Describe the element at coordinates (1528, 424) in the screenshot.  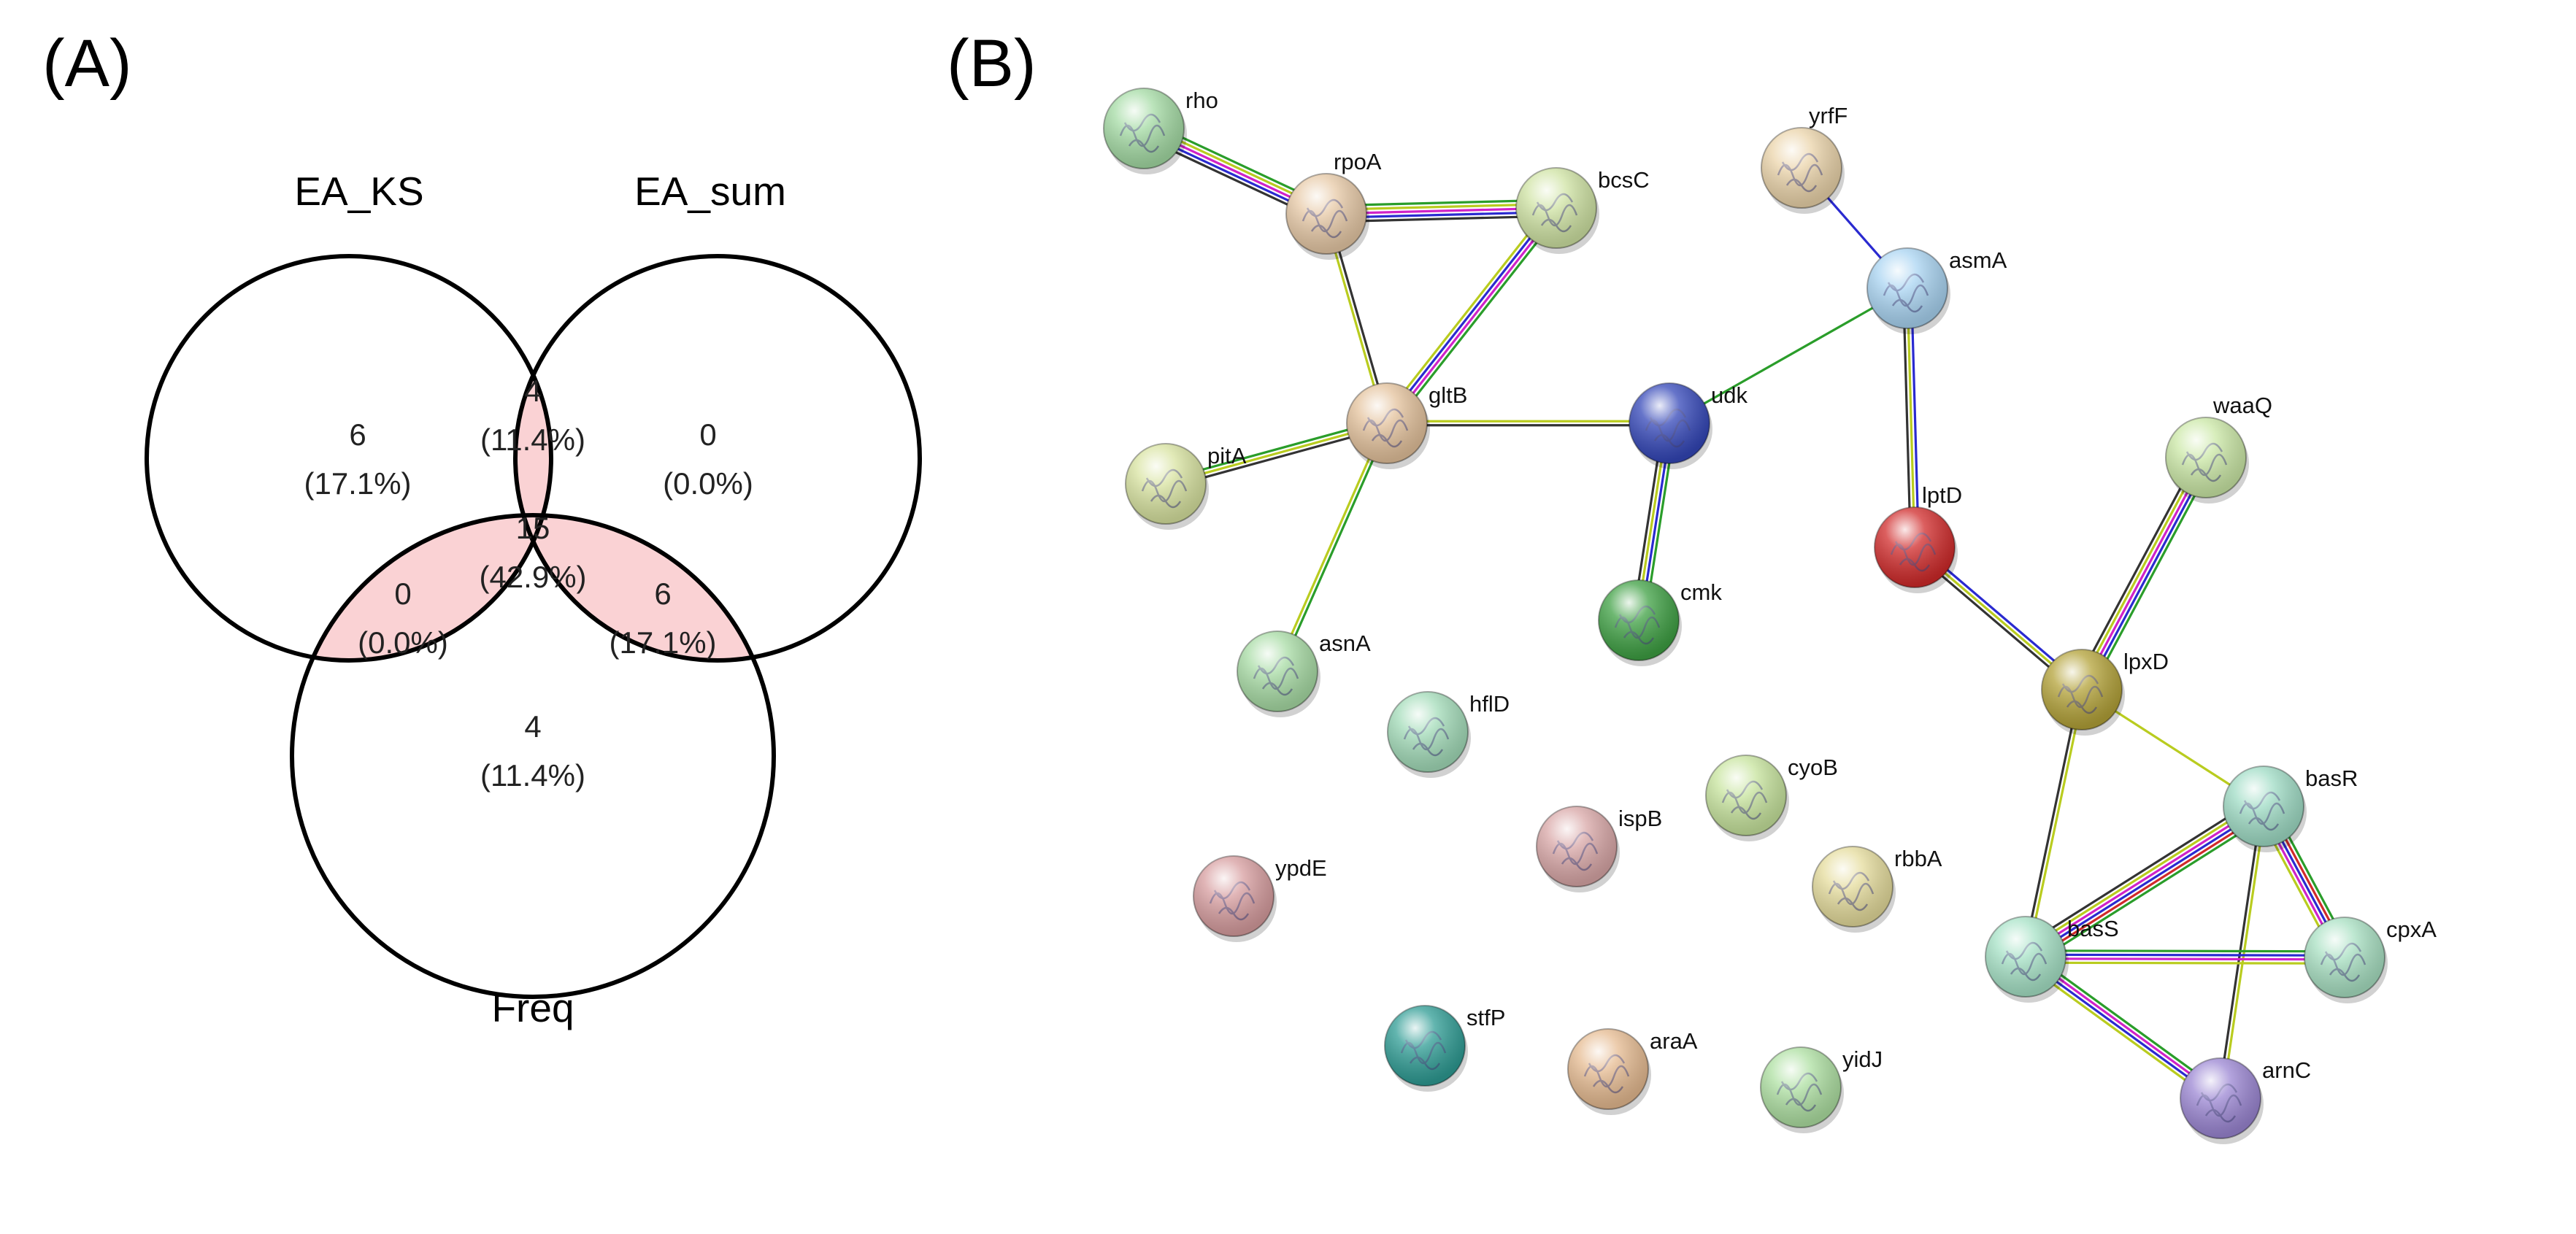
I see `edge-gltB-udk` at that location.